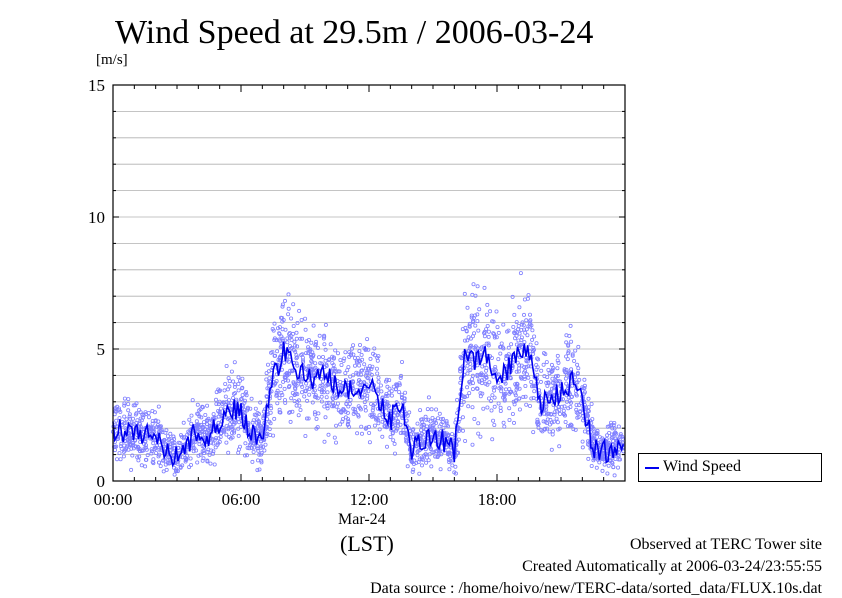 The width and height of the screenshot is (842, 598). I want to click on x-tick-label: 00:00, so click(113, 499).